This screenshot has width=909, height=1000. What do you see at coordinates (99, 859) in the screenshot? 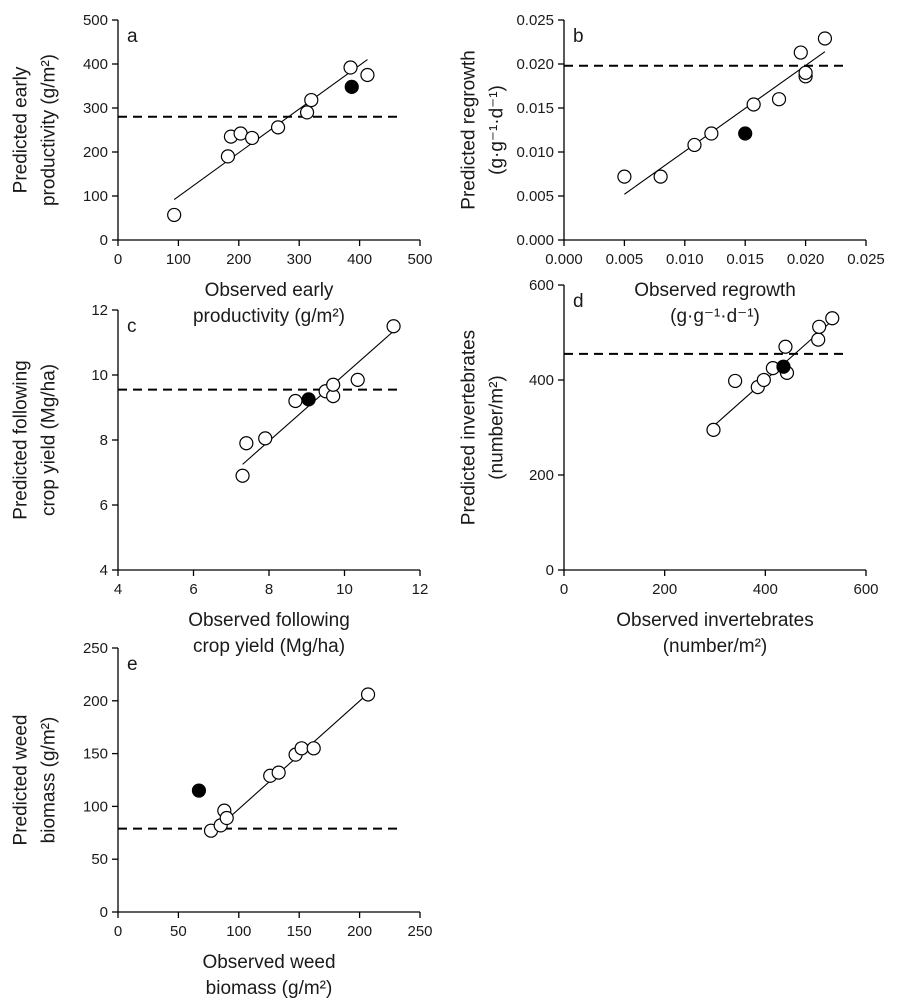
I see `y-tick-label: 50` at bounding box center [99, 859].